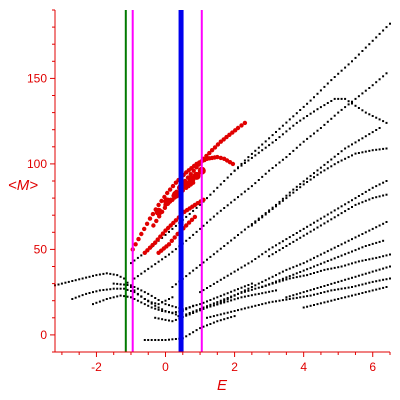  Describe the element at coordinates (167, 201) in the screenshot. I see `red-large-point` at that location.